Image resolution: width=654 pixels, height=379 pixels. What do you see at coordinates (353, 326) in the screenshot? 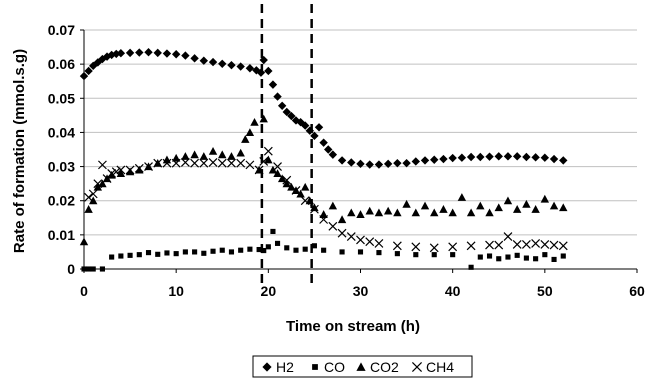
I see `x-axis-title: Time on stream (h)` at bounding box center [353, 326].